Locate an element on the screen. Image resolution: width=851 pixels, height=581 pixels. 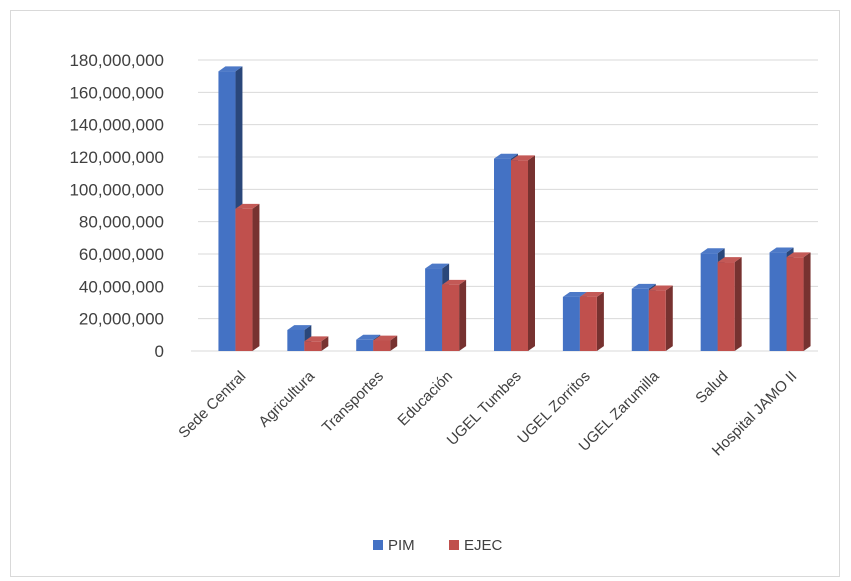
legend-label-ejec: EJEC is located at coordinates (483, 545).